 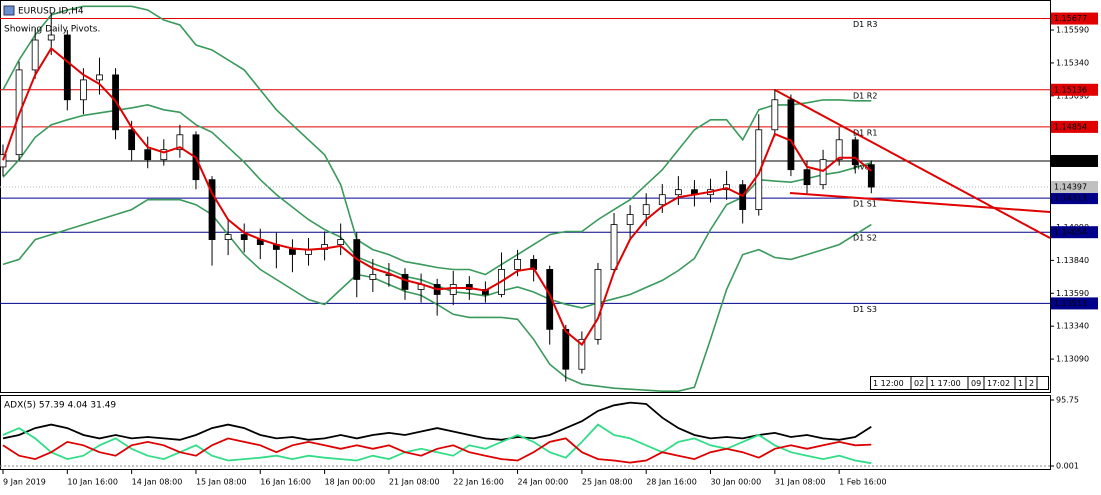 What do you see at coordinates (1070, 160) in the screenshot?
I see `price-tag-label: 1.14595` at bounding box center [1070, 160].